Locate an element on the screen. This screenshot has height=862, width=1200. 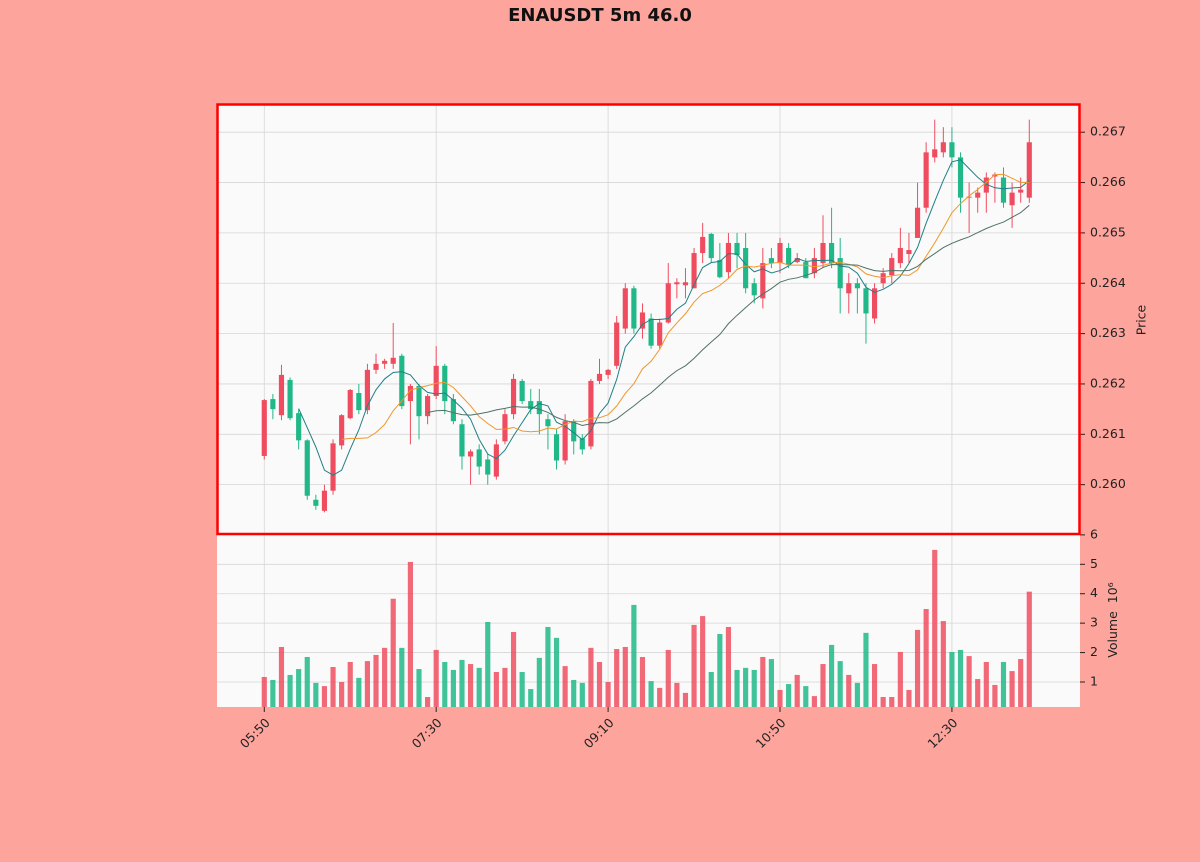
volume-tick-label: 5 is located at coordinates (1094, 563).